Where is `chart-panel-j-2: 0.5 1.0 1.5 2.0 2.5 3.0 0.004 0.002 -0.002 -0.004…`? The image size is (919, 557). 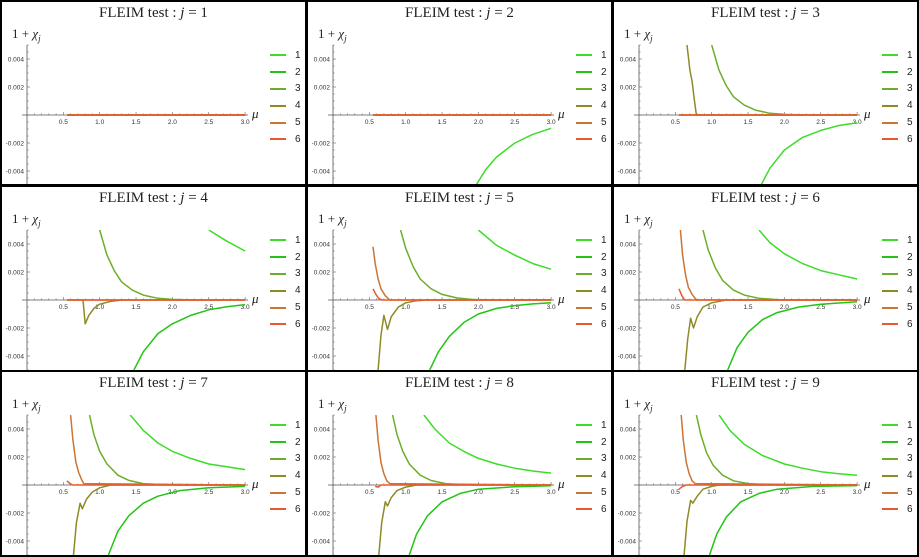 chart-panel-j-2: 0.5 1.0 1.5 2.0 2.5 3.0 0.004 0.002 -0.002 -0.004… is located at coordinates (459, 93).